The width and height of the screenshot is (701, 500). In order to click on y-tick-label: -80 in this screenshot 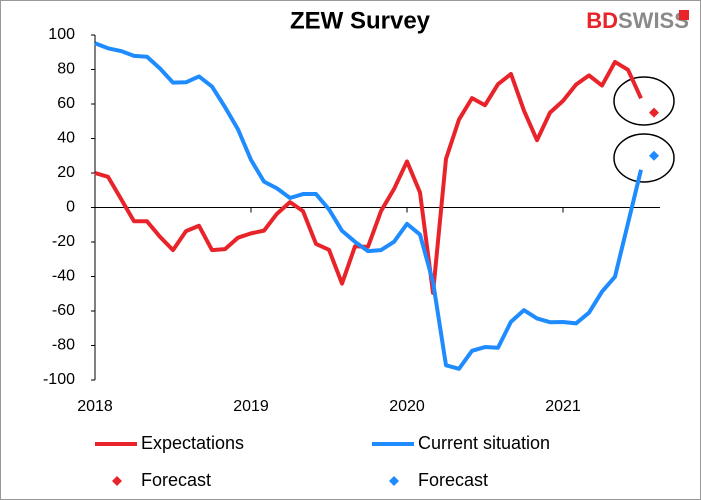, I will do `click(63, 345)`.